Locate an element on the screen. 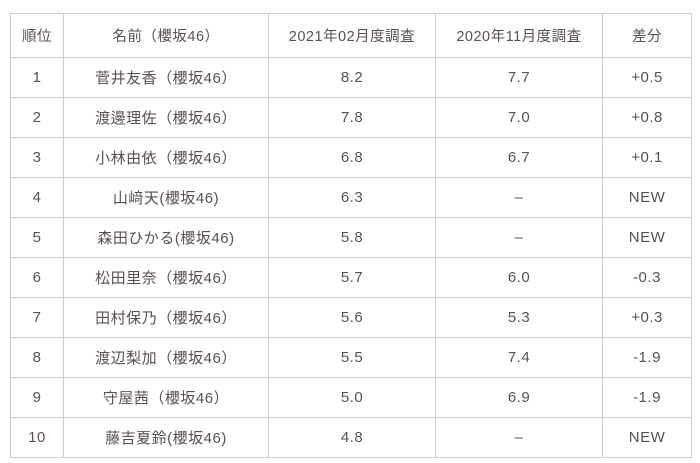 The height and width of the screenshot is (463, 700). table-row: 1 菅井友香（櫻坂46） 8.2 7.7 +0.5 is located at coordinates (351, 77).